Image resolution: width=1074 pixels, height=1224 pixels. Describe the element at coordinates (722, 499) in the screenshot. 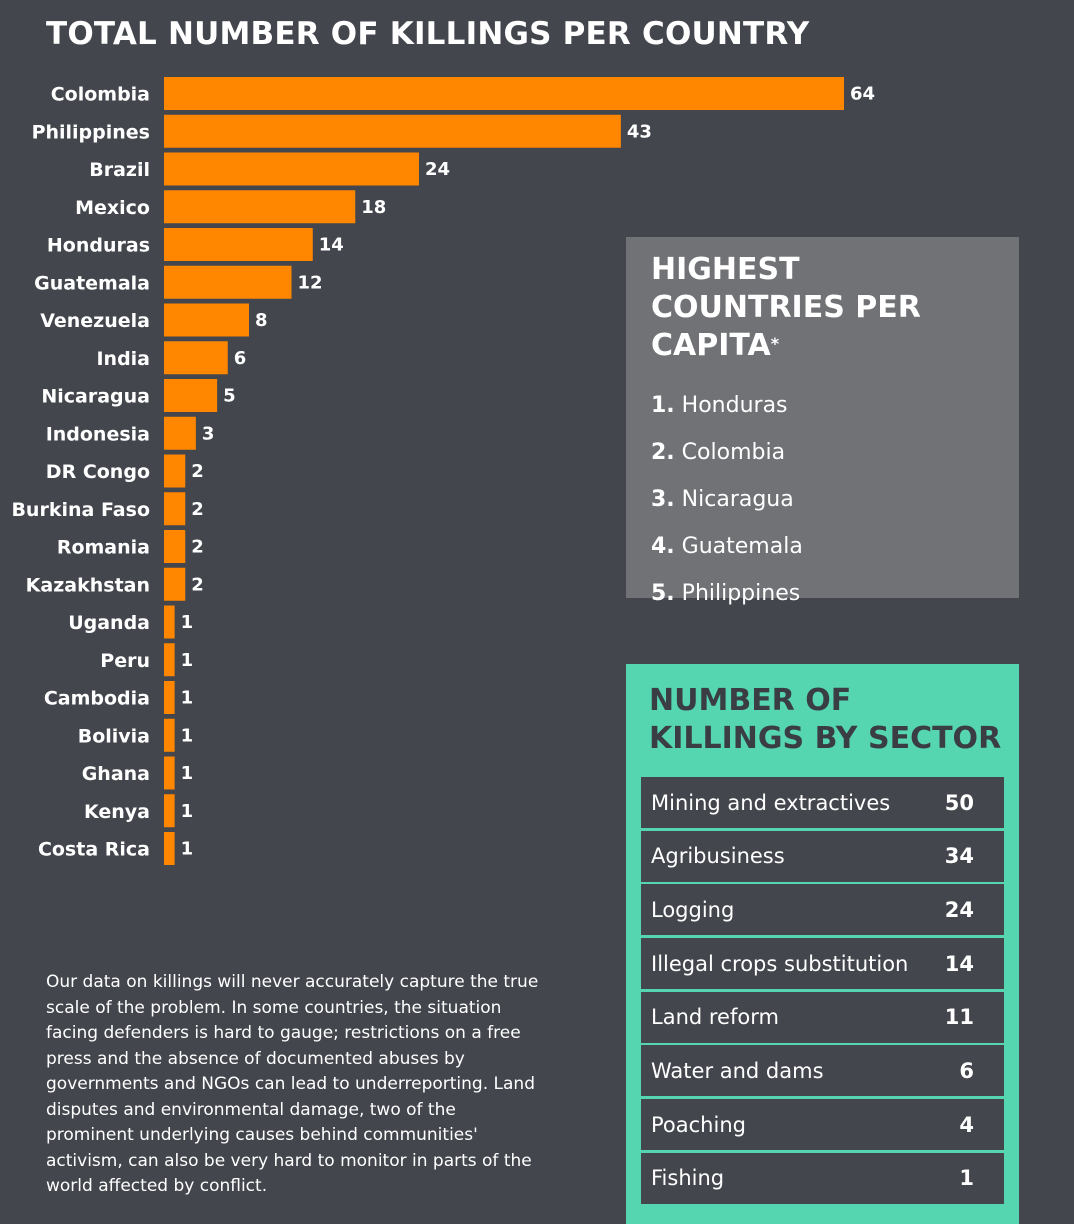

I see `per-capita-item: 3. Nicaragua` at that location.